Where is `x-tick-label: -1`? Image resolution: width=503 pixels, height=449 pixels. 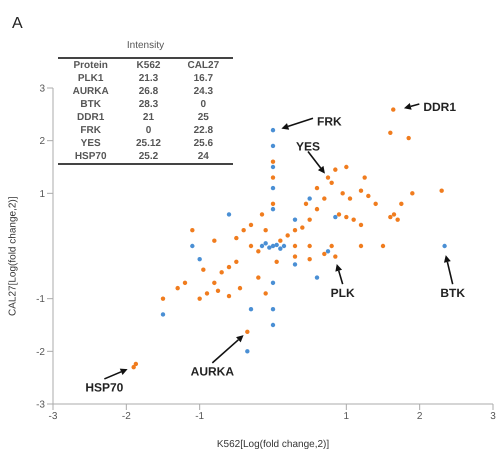 x-tick-label: -1 is located at coordinates (200, 416).